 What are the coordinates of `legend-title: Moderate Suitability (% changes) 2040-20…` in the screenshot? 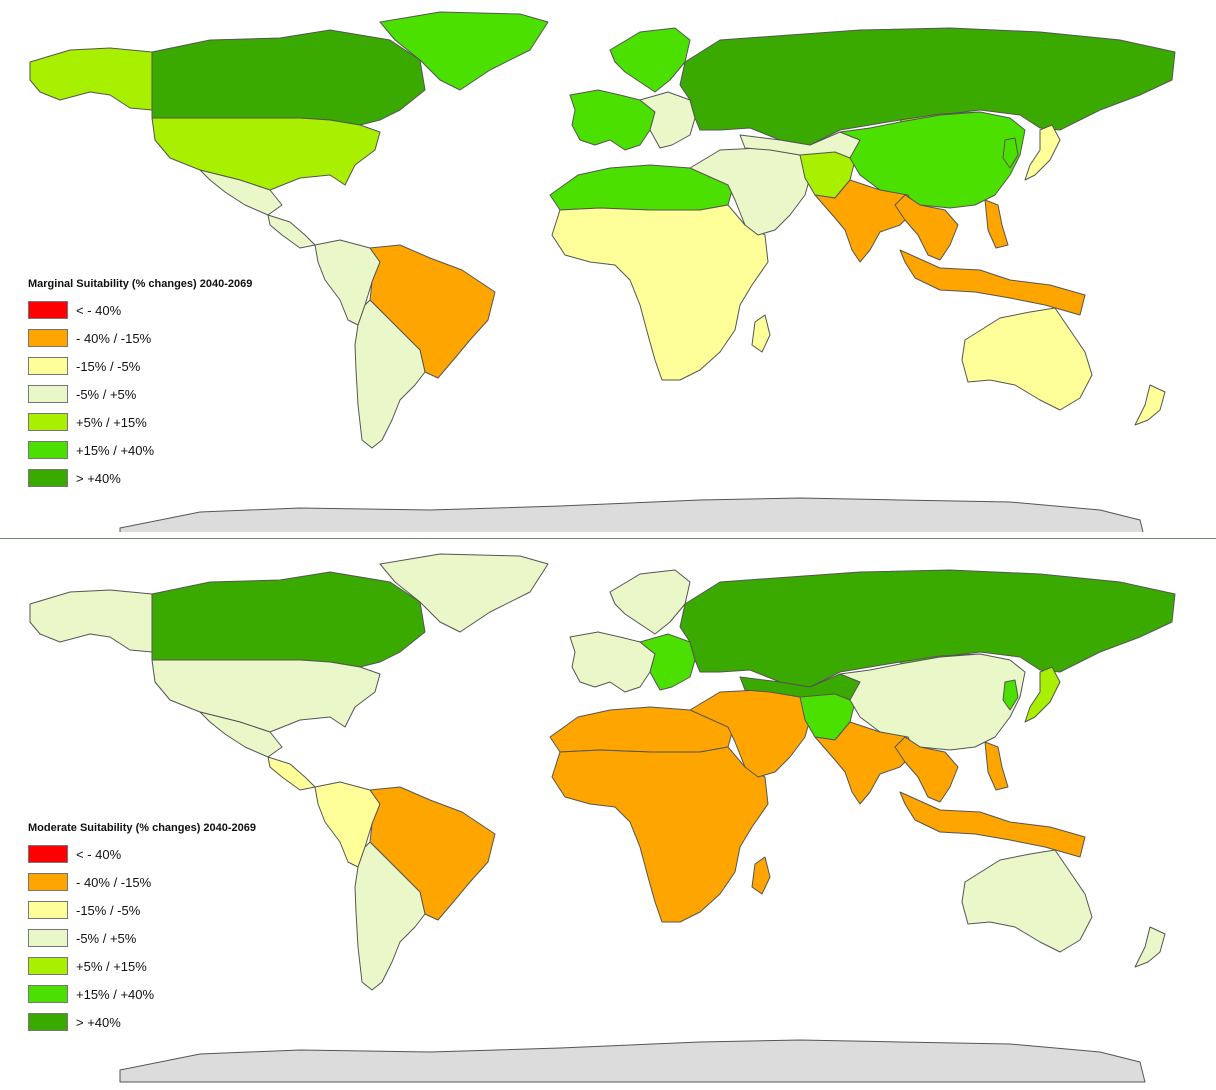 It's located at (142, 828).